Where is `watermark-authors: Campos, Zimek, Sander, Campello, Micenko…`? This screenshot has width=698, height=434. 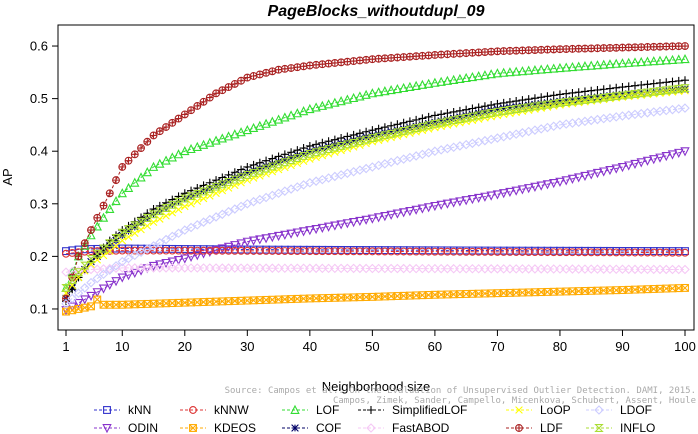
watermark-authors: Campos, Zimek, Sander, Campello, Micenko… is located at coordinates (514, 401).